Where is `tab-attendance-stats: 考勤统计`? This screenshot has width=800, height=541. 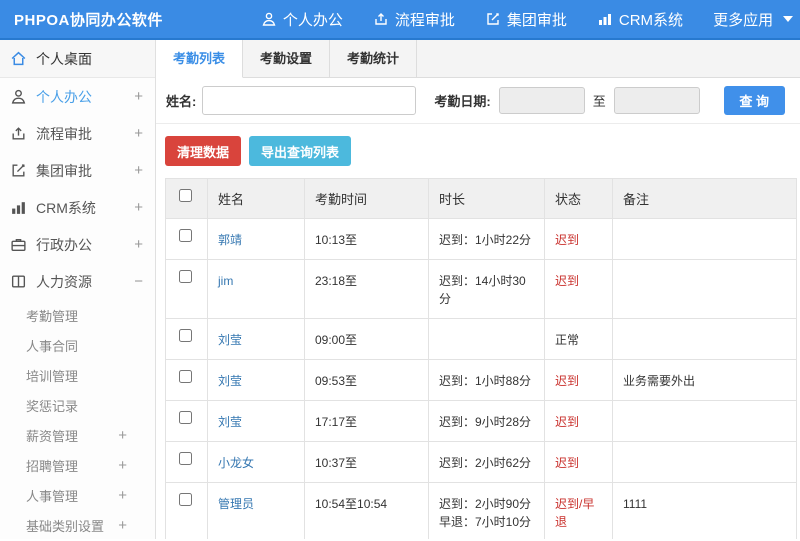 tab-attendance-stats: 考勤统计 is located at coordinates (374, 58).